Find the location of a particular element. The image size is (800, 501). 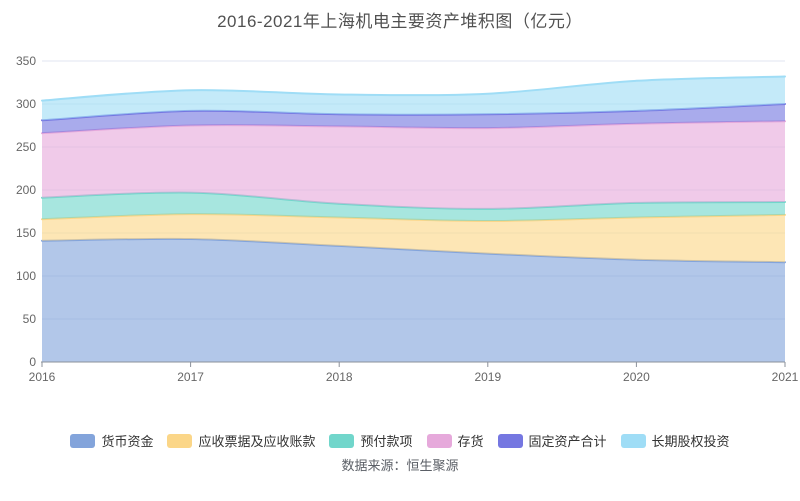

y-axis-label: 50 is located at coordinates (30, 319).